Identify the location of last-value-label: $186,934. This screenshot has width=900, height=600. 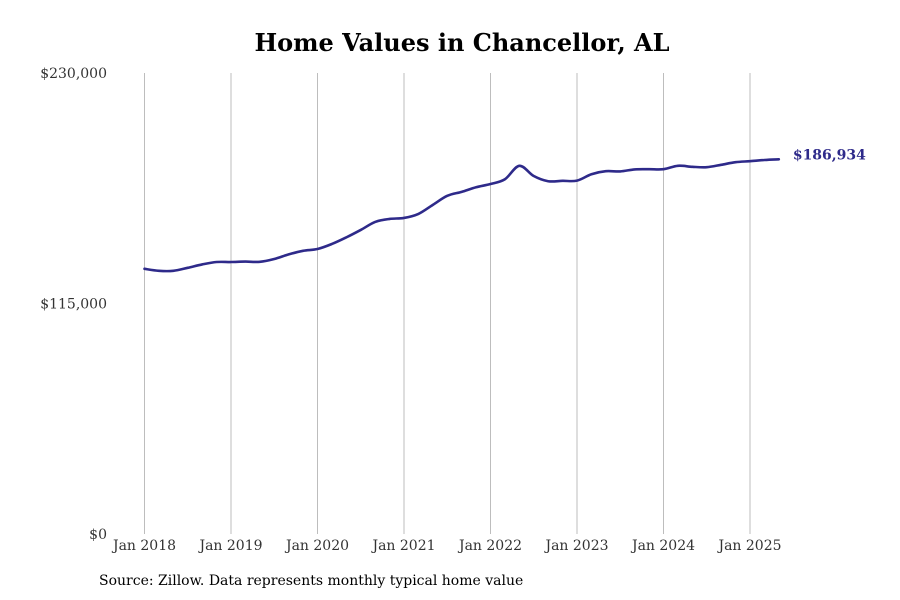
(829, 155).